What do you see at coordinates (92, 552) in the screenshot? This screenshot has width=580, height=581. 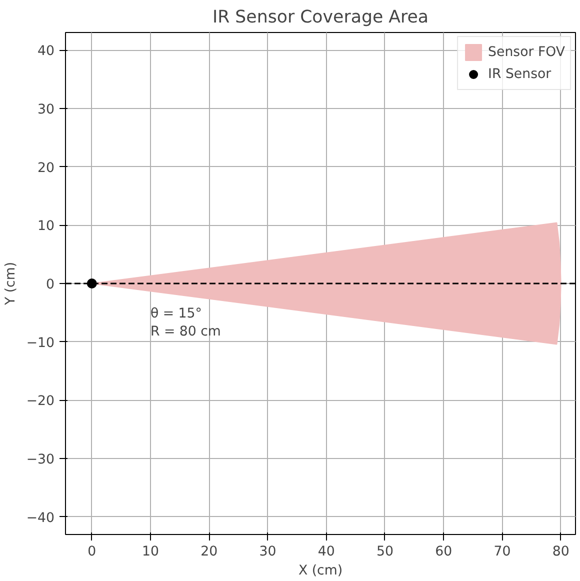 I see `x-tick-label: 0` at bounding box center [92, 552].